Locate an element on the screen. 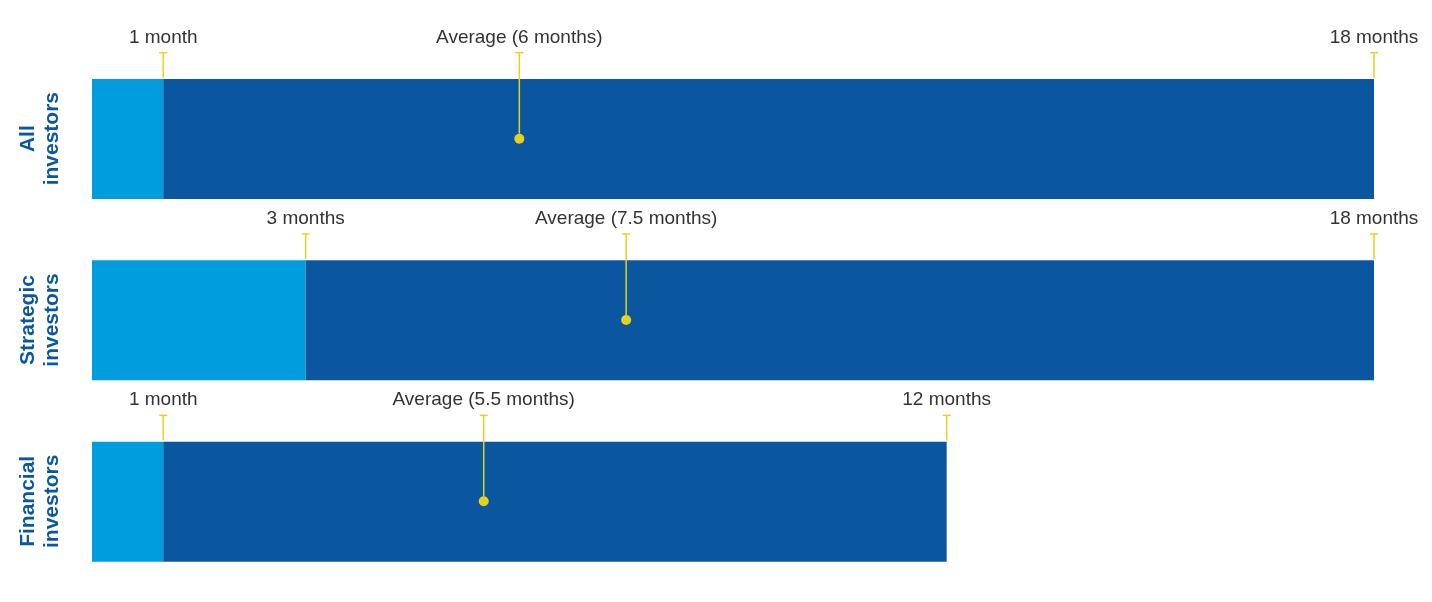  y-tick-label: All investors is located at coordinates (38, 138).